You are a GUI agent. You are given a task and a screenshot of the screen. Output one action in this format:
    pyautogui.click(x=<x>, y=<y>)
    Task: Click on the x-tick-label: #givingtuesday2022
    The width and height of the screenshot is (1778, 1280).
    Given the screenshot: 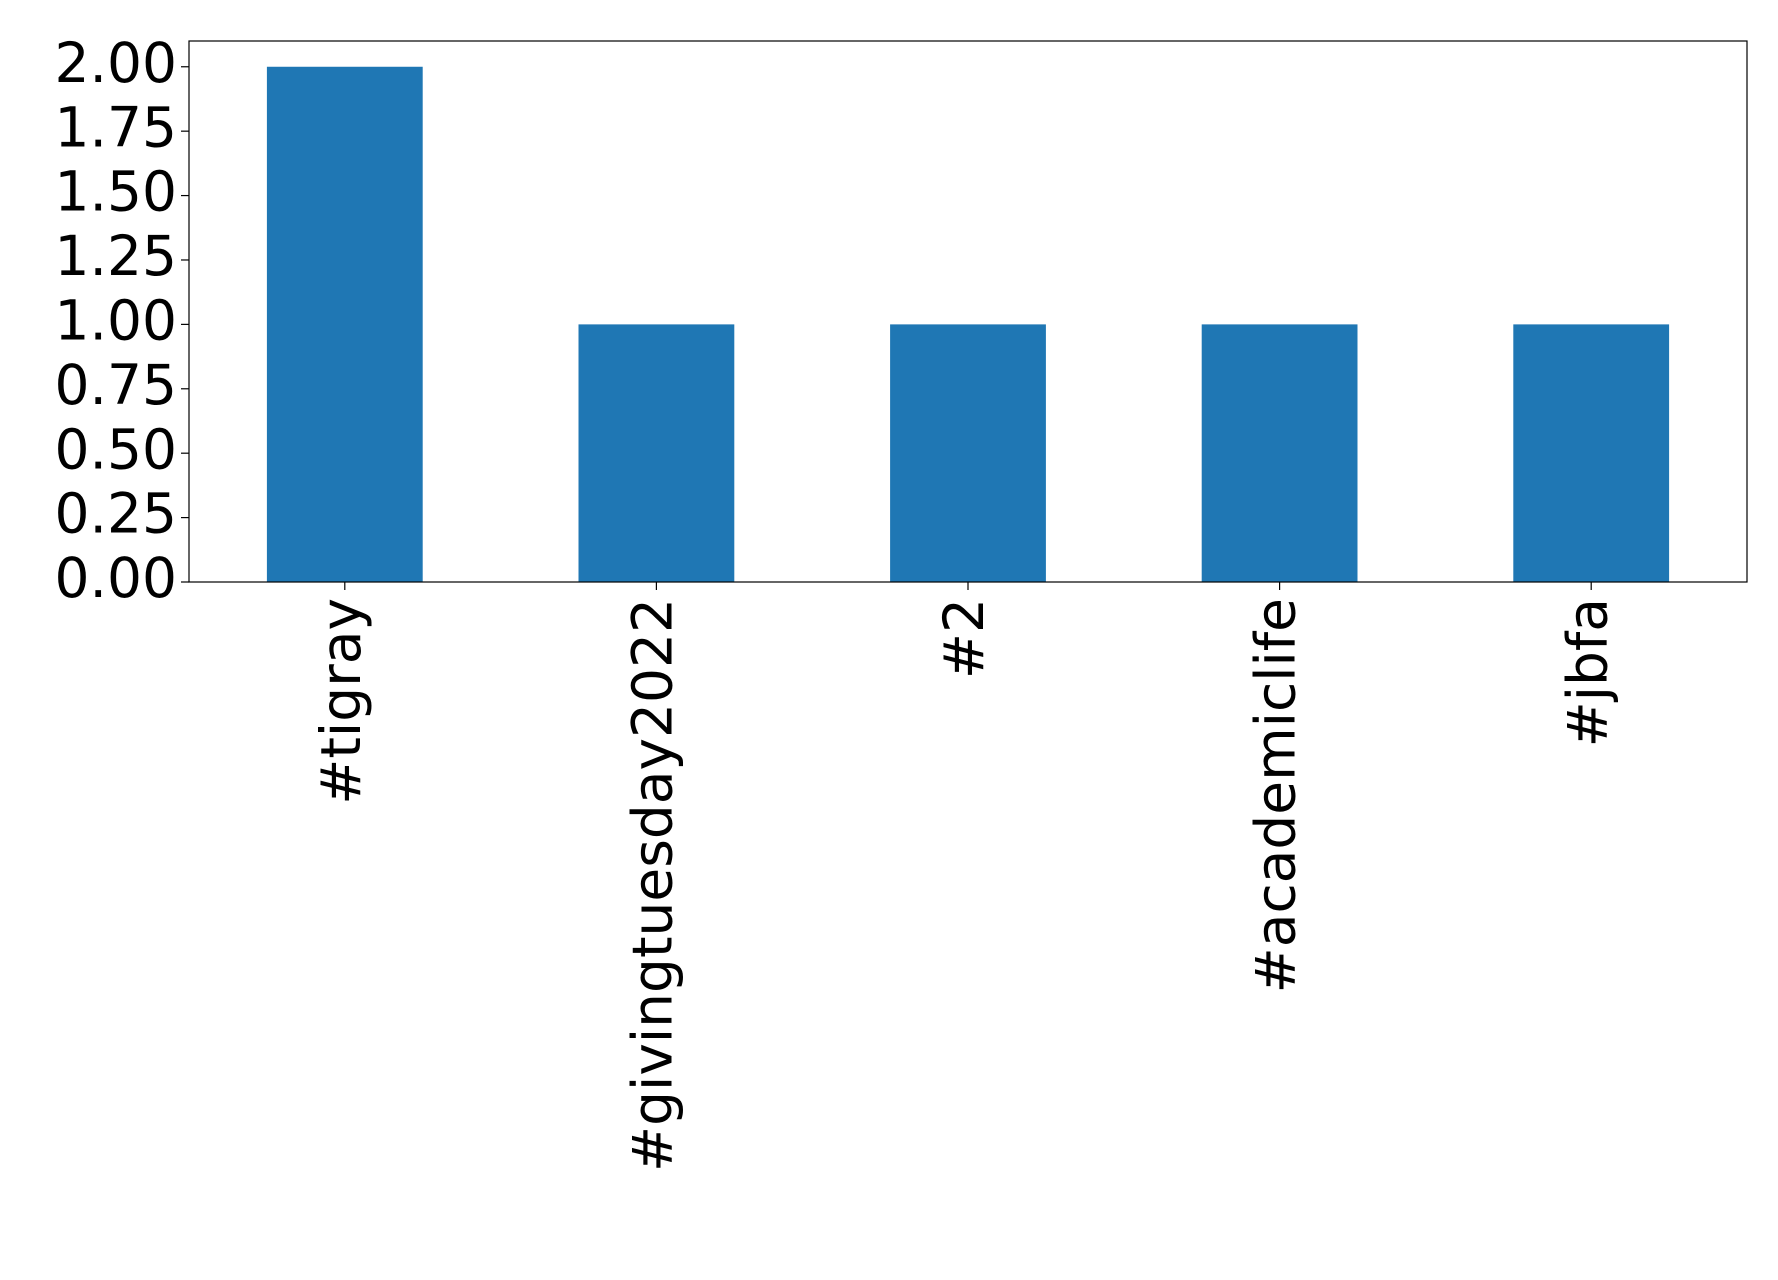 What is the action you would take?
    pyautogui.click(x=653, y=885)
    